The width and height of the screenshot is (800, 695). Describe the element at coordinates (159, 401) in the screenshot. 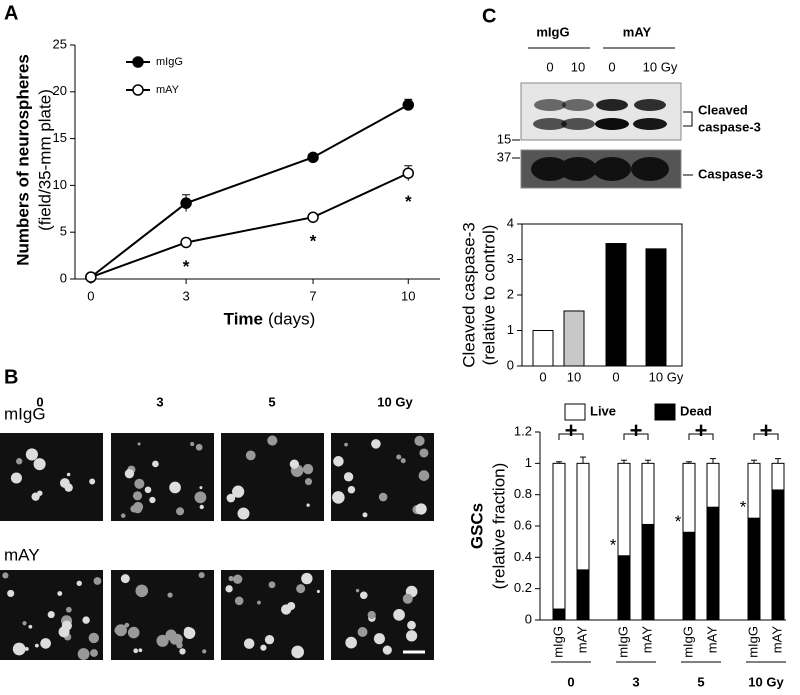

I see `image-column-label: 3` at that location.